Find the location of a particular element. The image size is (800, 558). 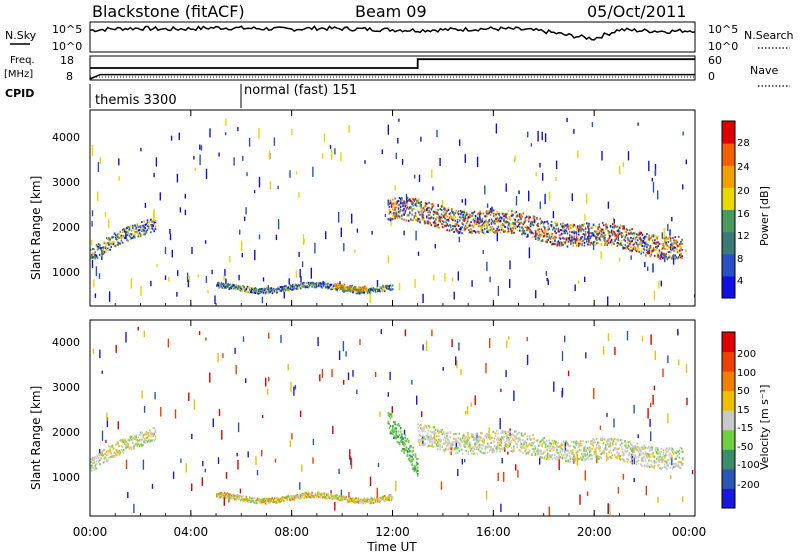

nsearch-tick-bottom: 10^0 is located at coordinates (723, 46).